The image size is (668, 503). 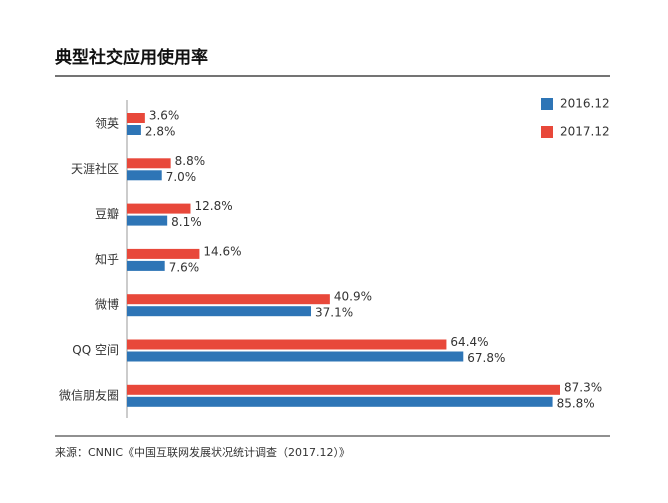 I want to click on value-label: 67.8%, so click(x=486, y=358).